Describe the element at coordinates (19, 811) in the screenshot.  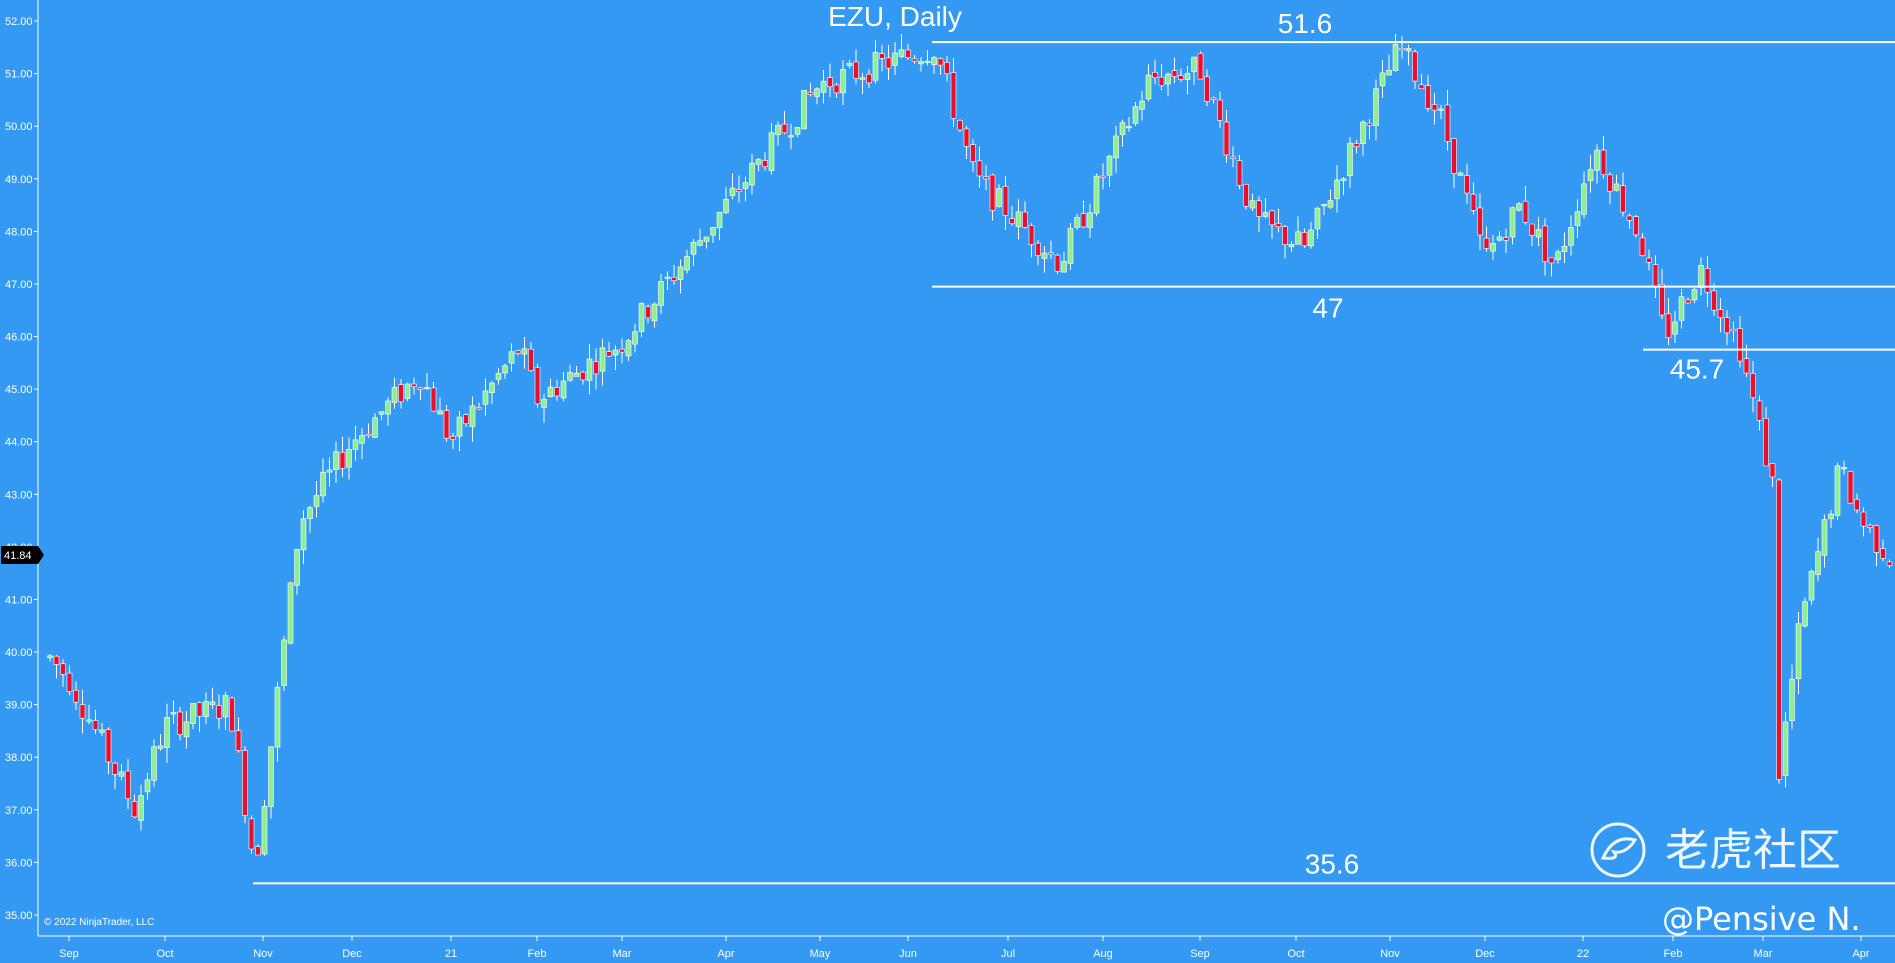
I see `y-tick-label: 37.00` at that location.